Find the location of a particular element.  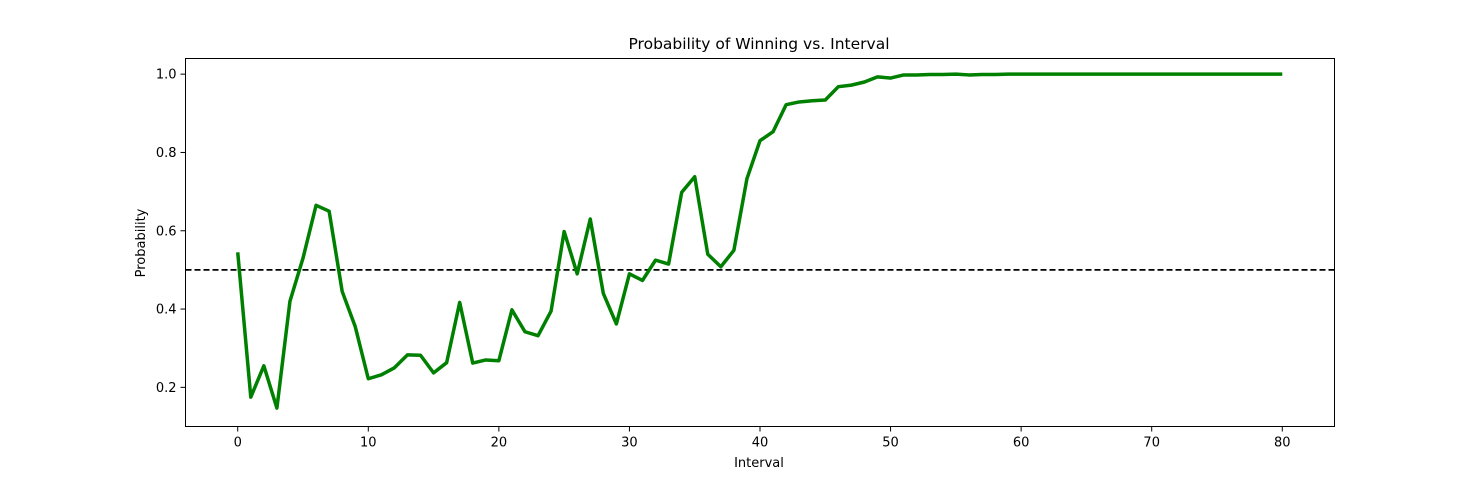

y-tick-label: 0.8 is located at coordinates (166, 153).